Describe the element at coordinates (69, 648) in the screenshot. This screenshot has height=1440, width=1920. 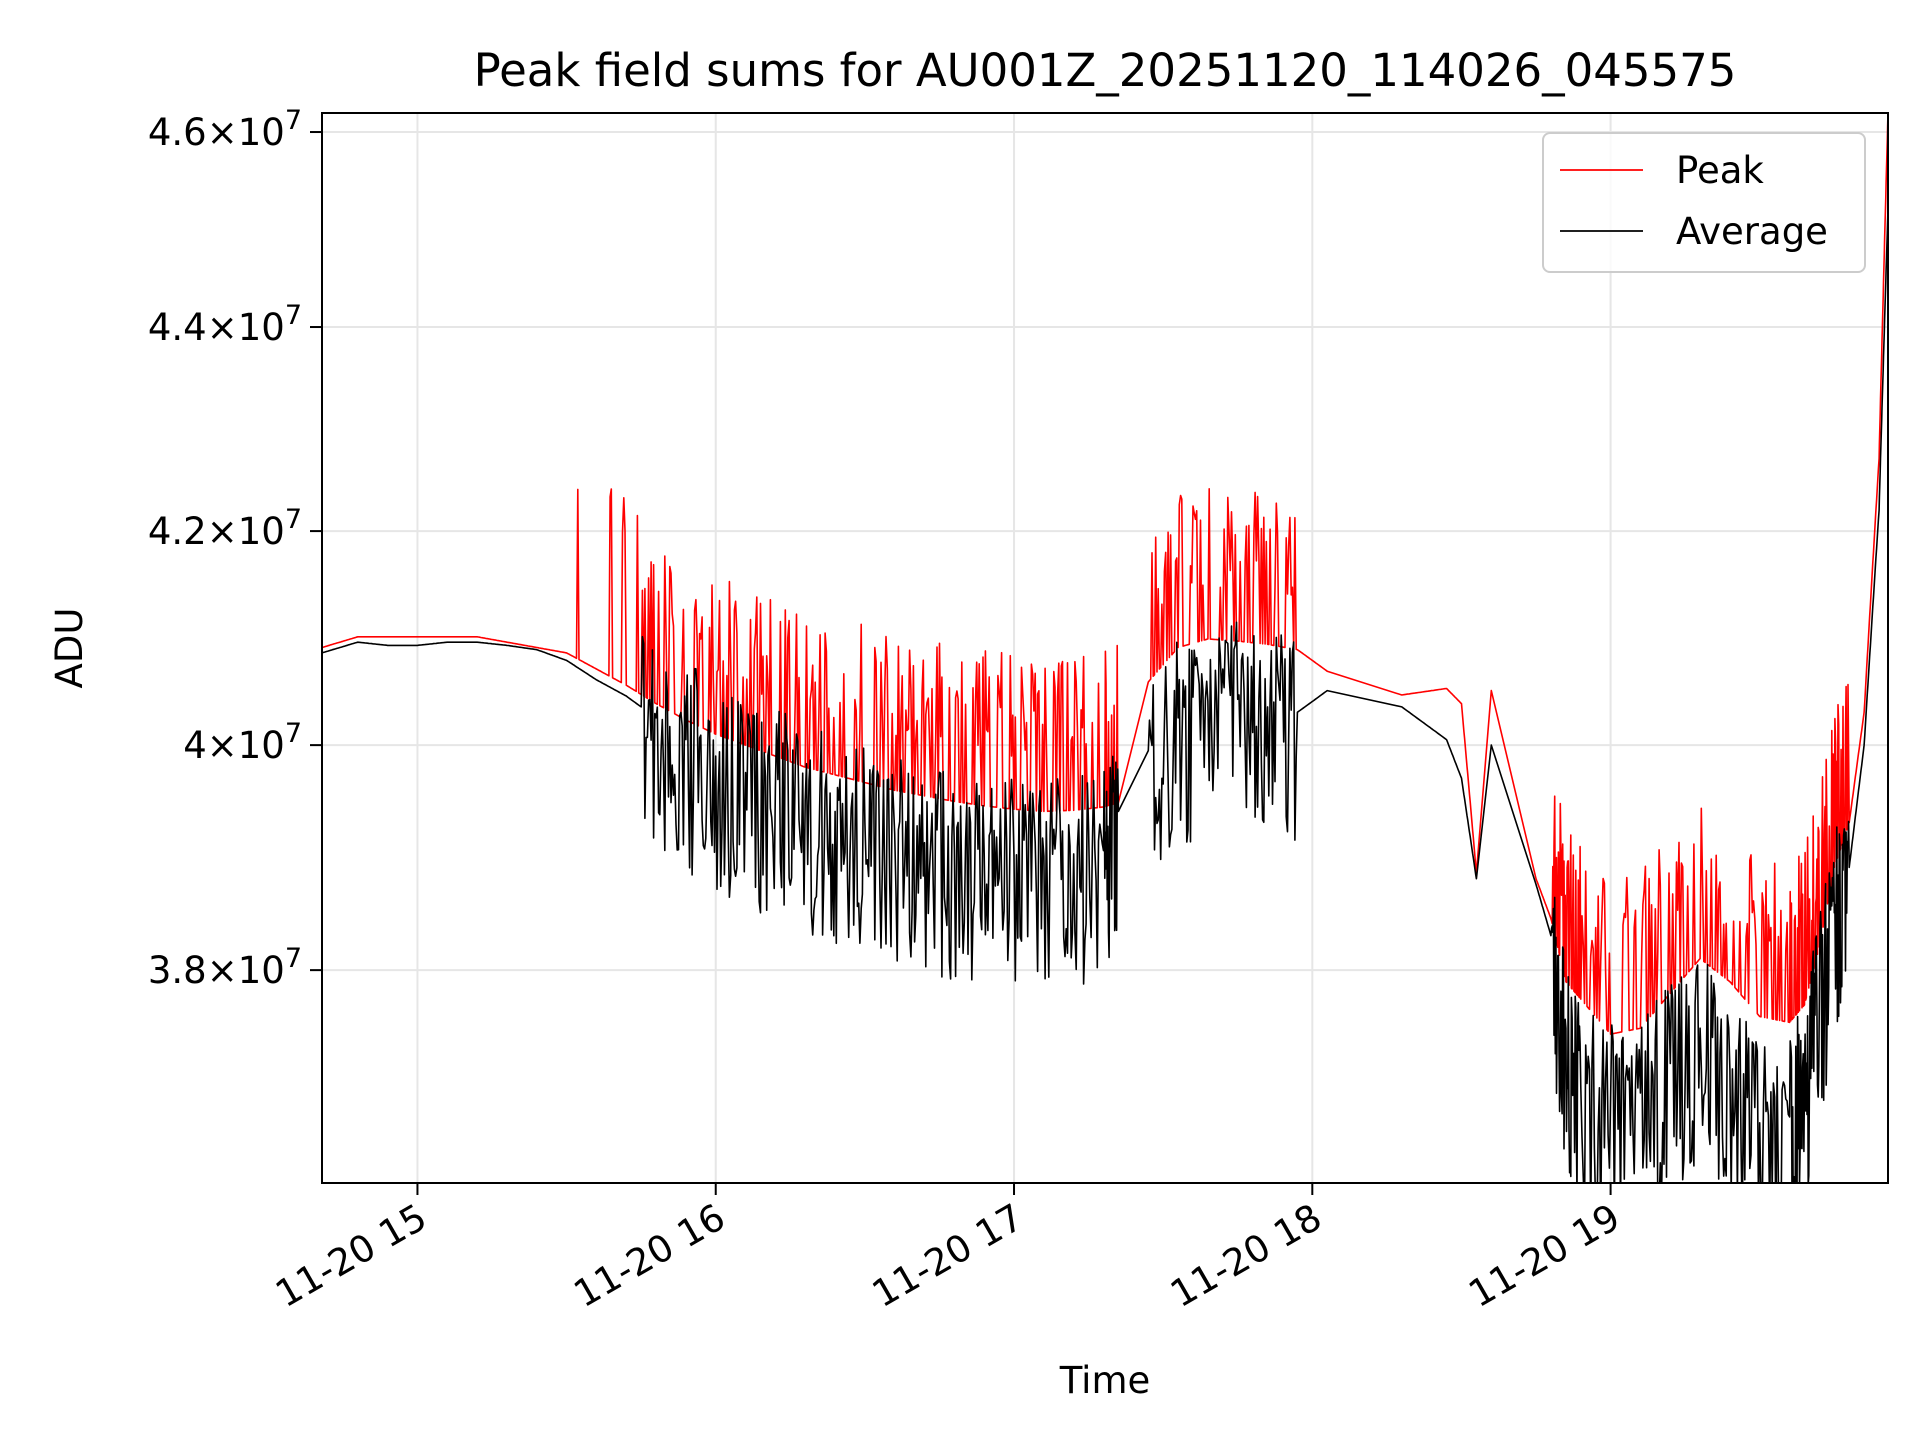
I see `y-axis-label: ADU` at that location.